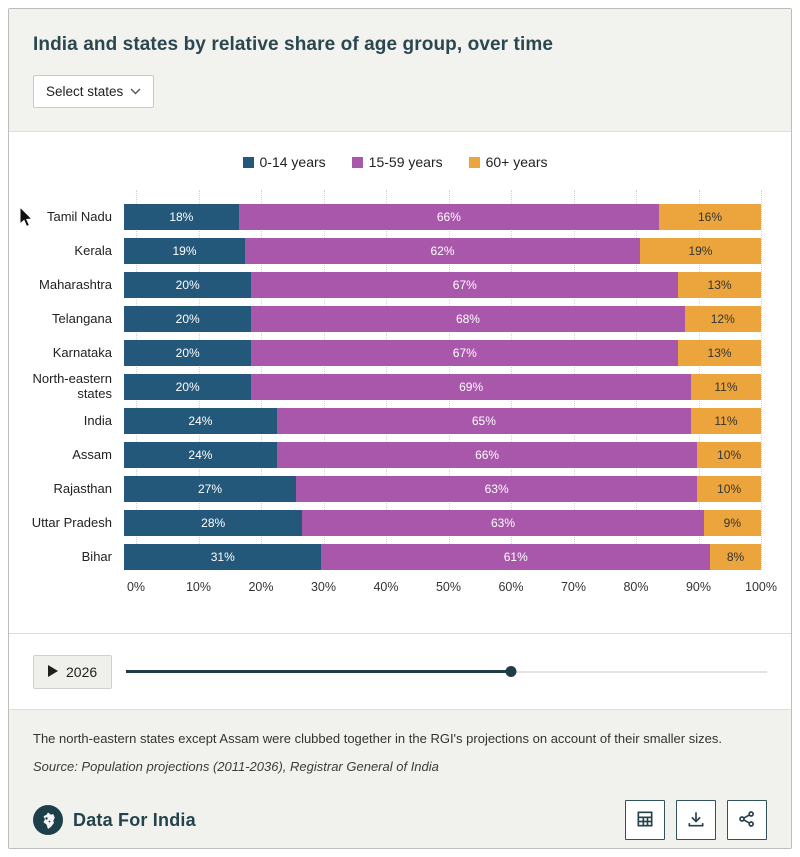 The height and width of the screenshot is (857, 800). I want to click on legend-item: 0-14 years, so click(284, 162).